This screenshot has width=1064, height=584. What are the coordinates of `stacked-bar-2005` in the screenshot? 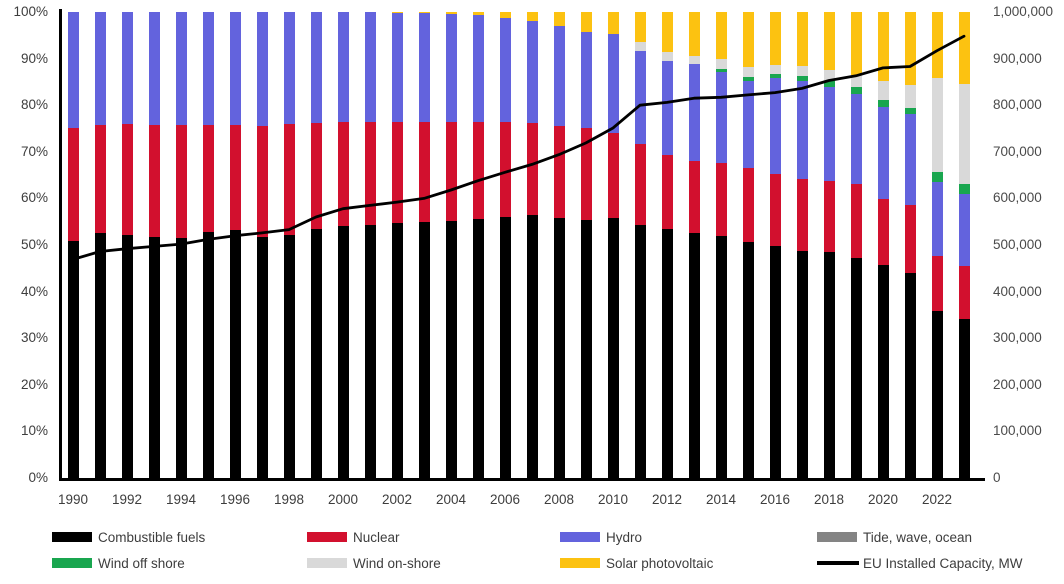 It's located at (478, 245).